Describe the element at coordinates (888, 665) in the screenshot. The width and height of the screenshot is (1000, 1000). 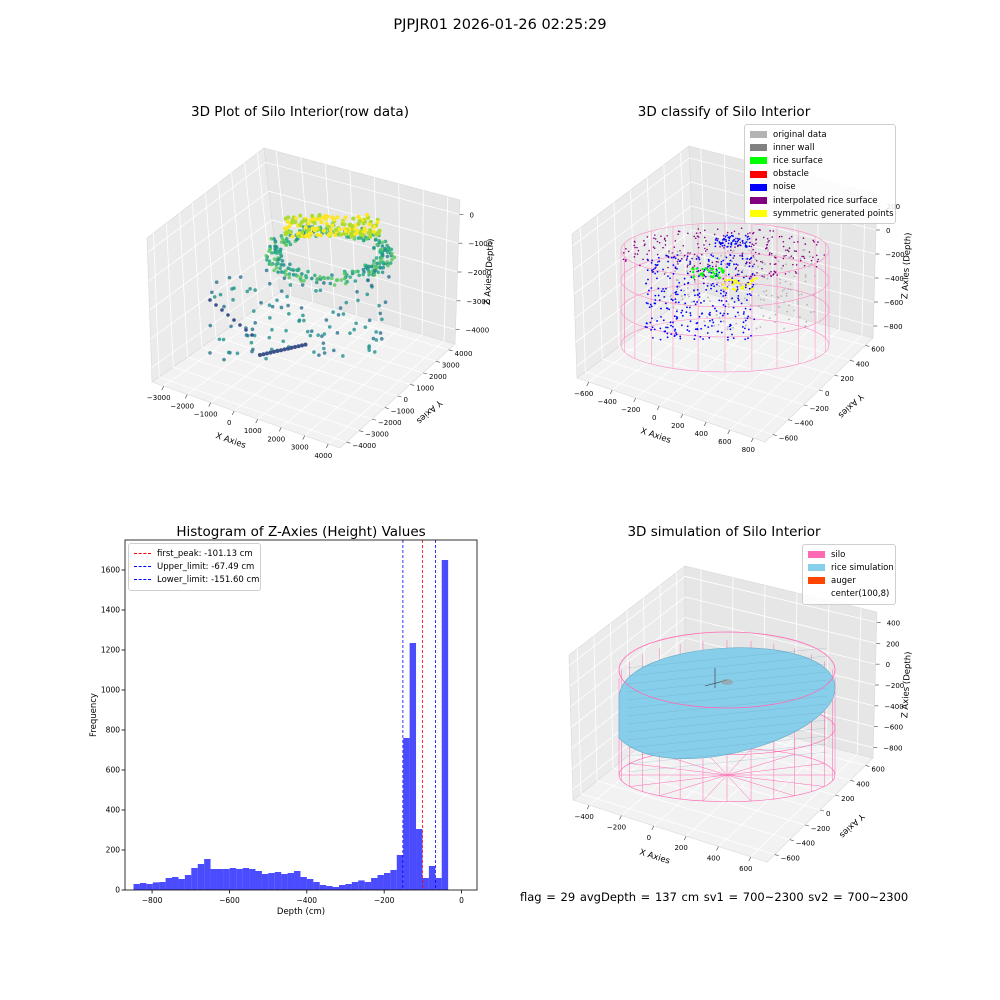
I see `p4-z-tick-label: 0` at that location.